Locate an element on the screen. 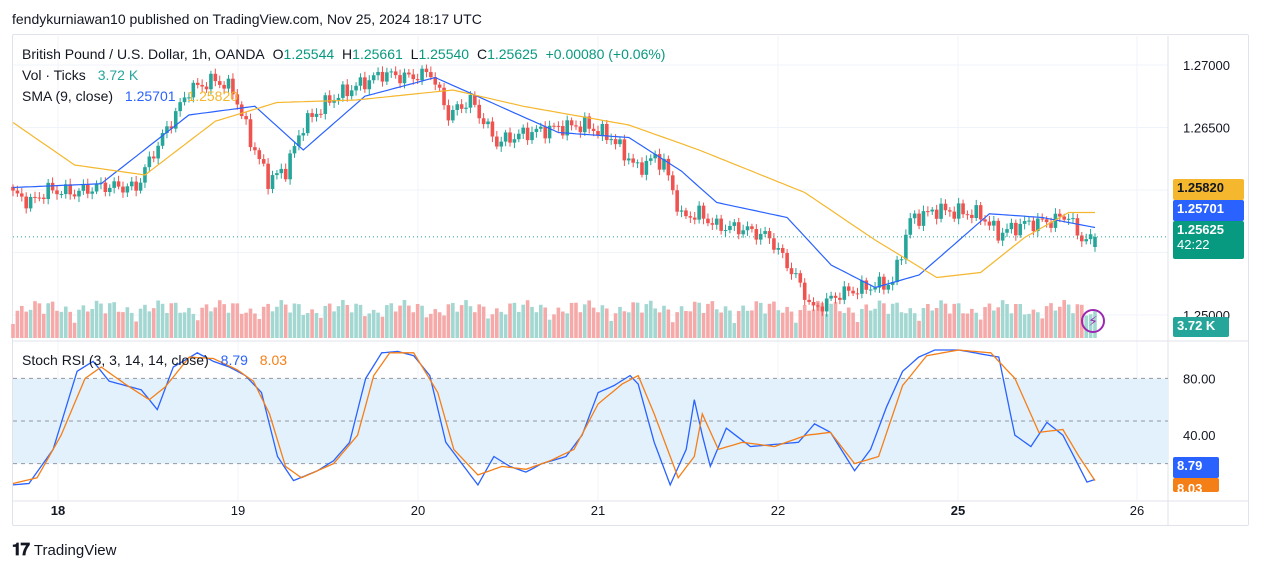 The width and height of the screenshot is (1262, 571). legend-volume-row: Vol · Ticks 3.72 K is located at coordinates (82, 75).